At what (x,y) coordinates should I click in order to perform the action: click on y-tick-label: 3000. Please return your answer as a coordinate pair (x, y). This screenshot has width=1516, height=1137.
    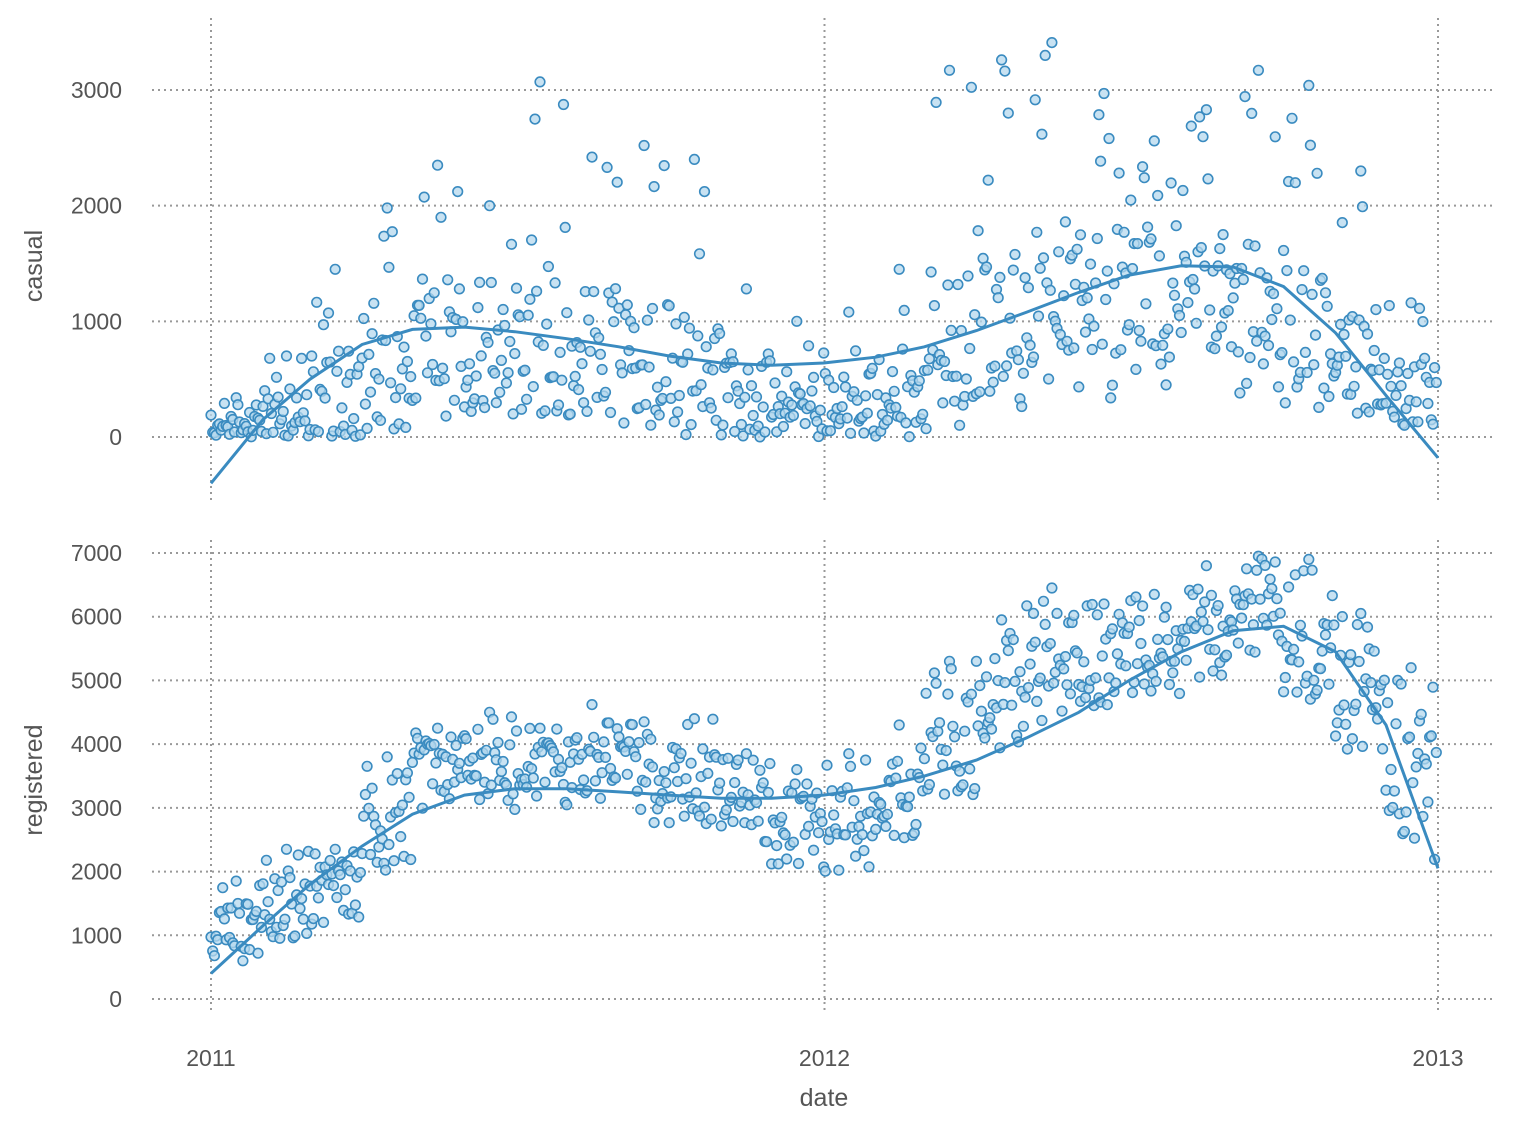
    Looking at the image, I should click on (96, 90).